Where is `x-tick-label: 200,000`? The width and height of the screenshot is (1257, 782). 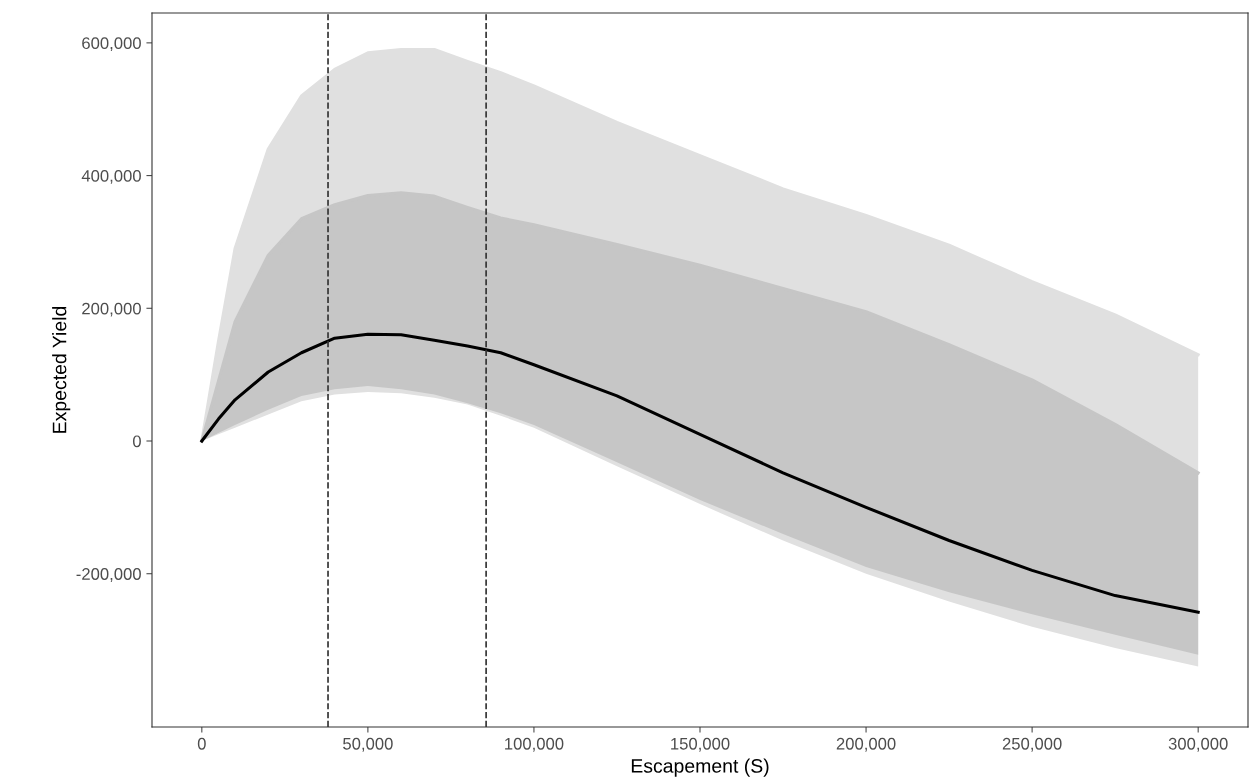
x-tick-label: 200,000 is located at coordinates (866, 744).